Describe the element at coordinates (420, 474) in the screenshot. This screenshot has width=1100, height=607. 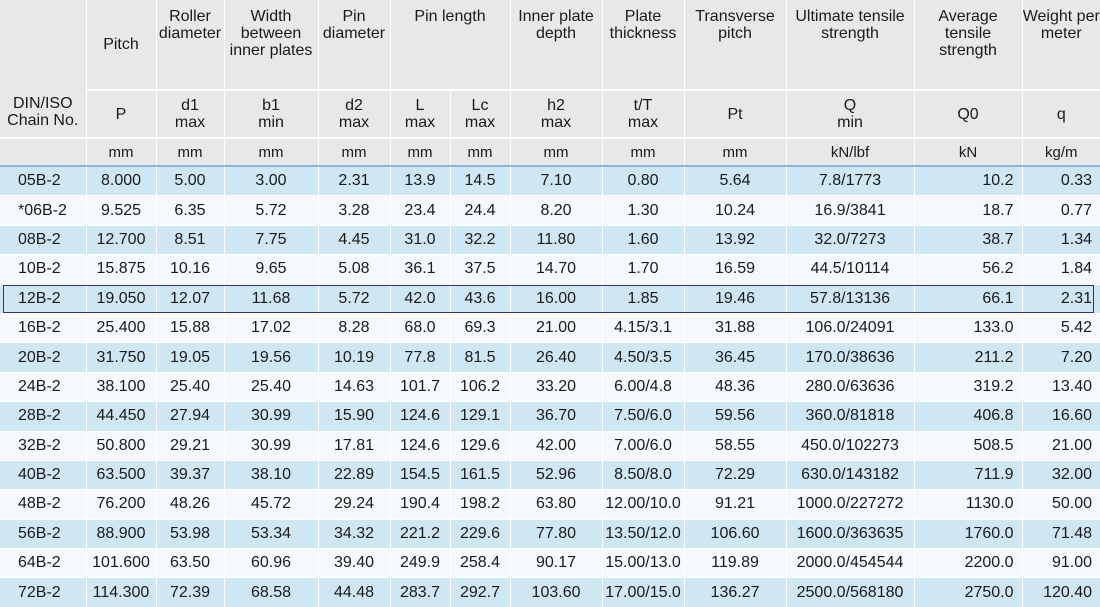
I see `table-cell: 154.5` at that location.